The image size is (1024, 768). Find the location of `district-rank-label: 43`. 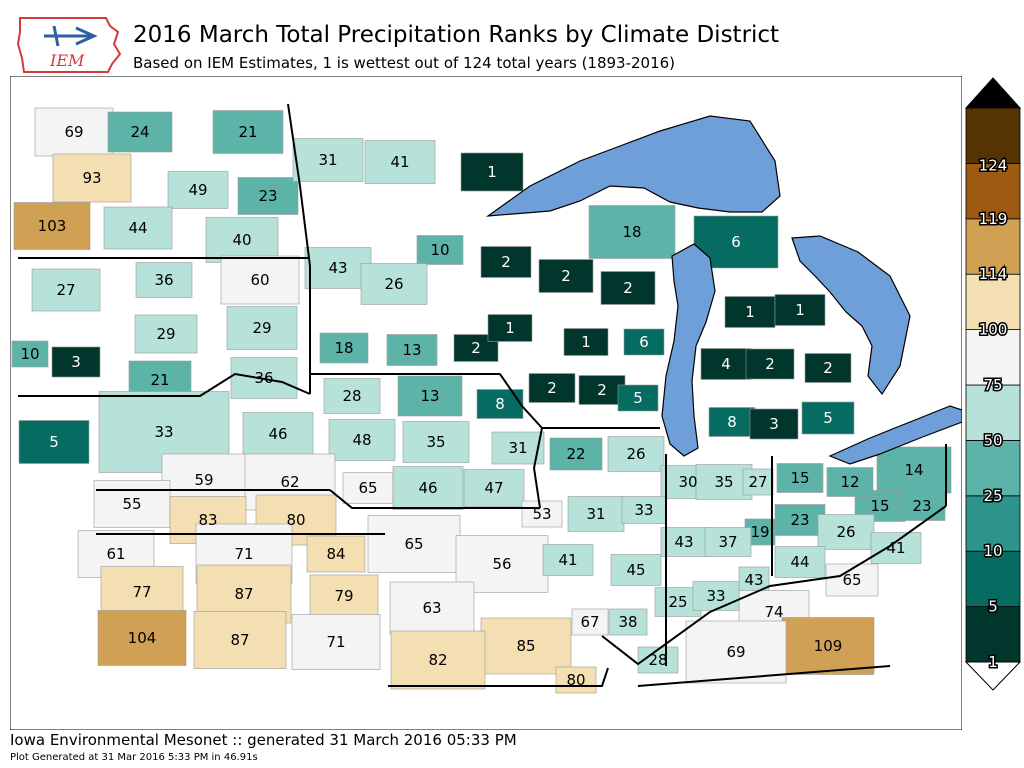

district-rank-label: 43 is located at coordinates (683, 542).